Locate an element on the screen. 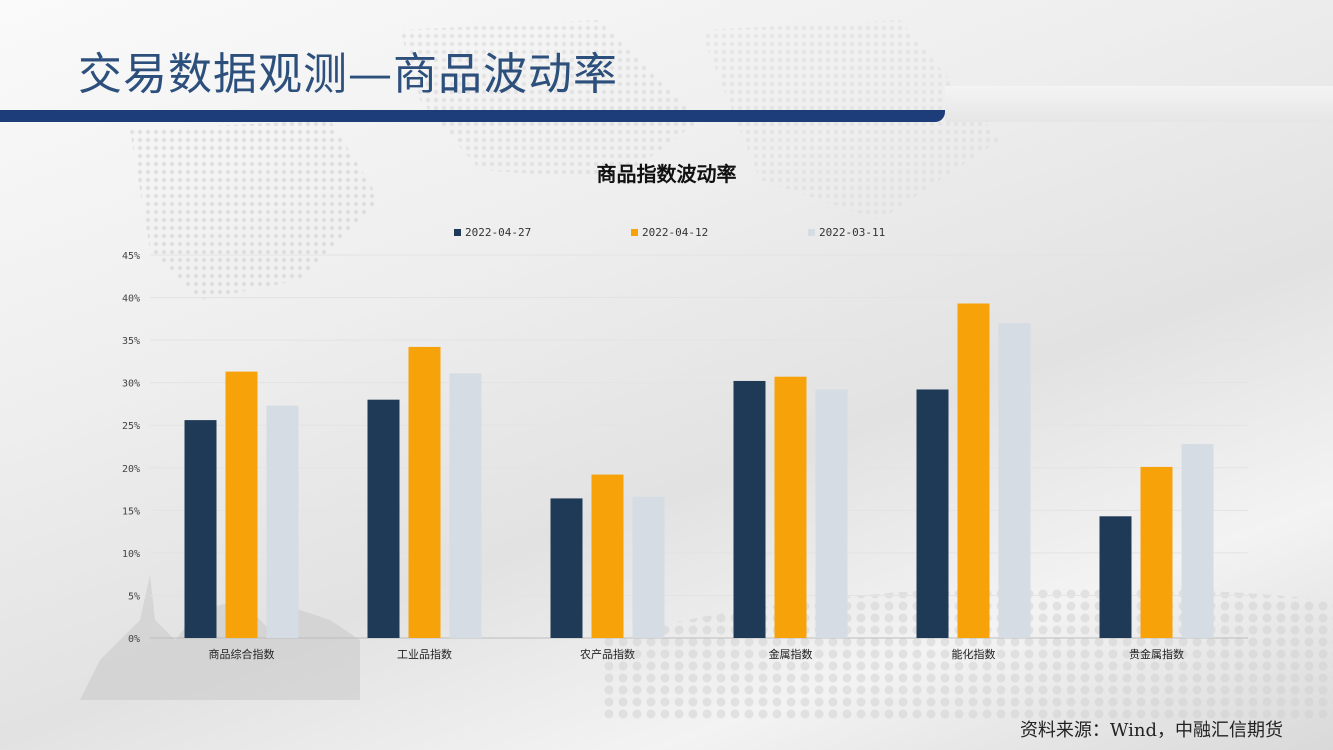  y-tick-label: 5% is located at coordinates (134, 596).